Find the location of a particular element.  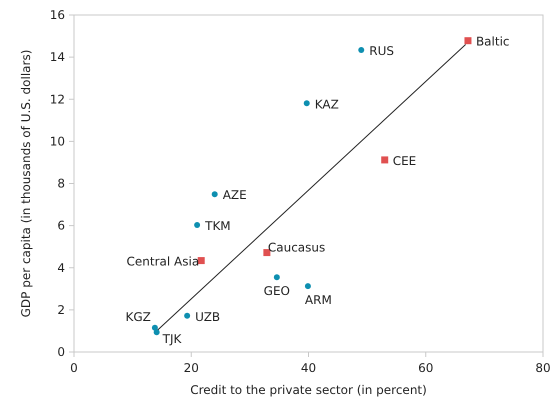

y-tick-label: 12 is located at coordinates (57, 99).